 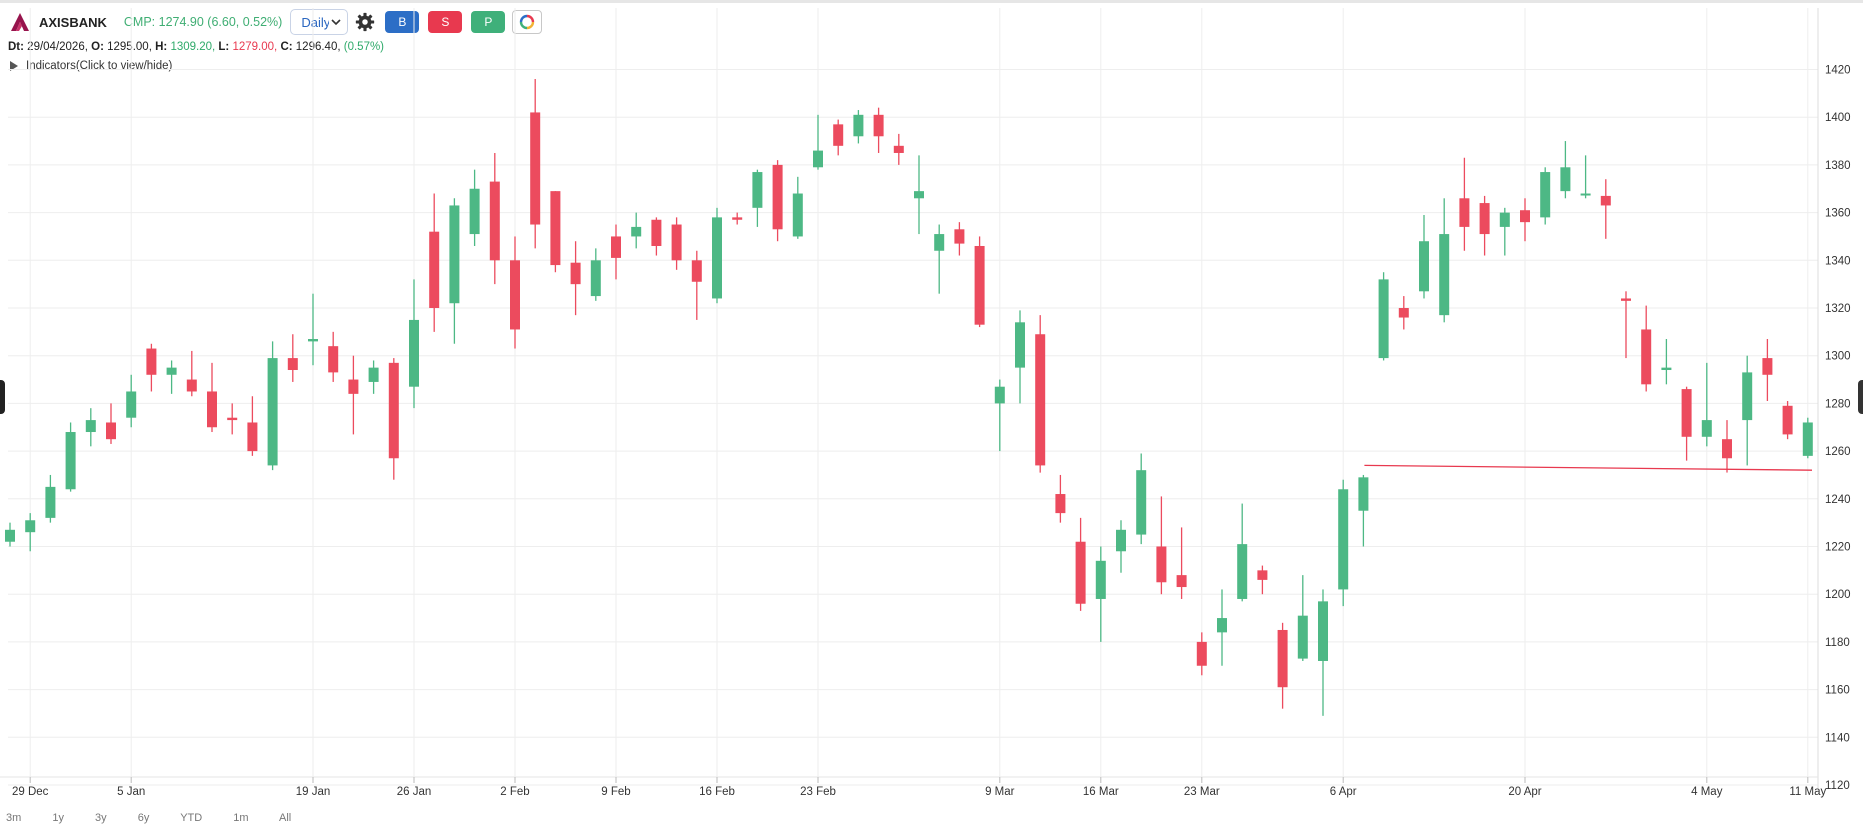 I want to click on range-tab: 1y, so click(x=58, y=818).